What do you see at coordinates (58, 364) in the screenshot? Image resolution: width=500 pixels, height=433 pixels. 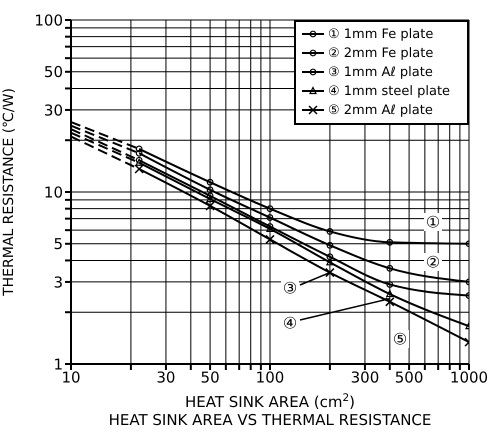 I see `y-tick-label: 1` at bounding box center [58, 364].